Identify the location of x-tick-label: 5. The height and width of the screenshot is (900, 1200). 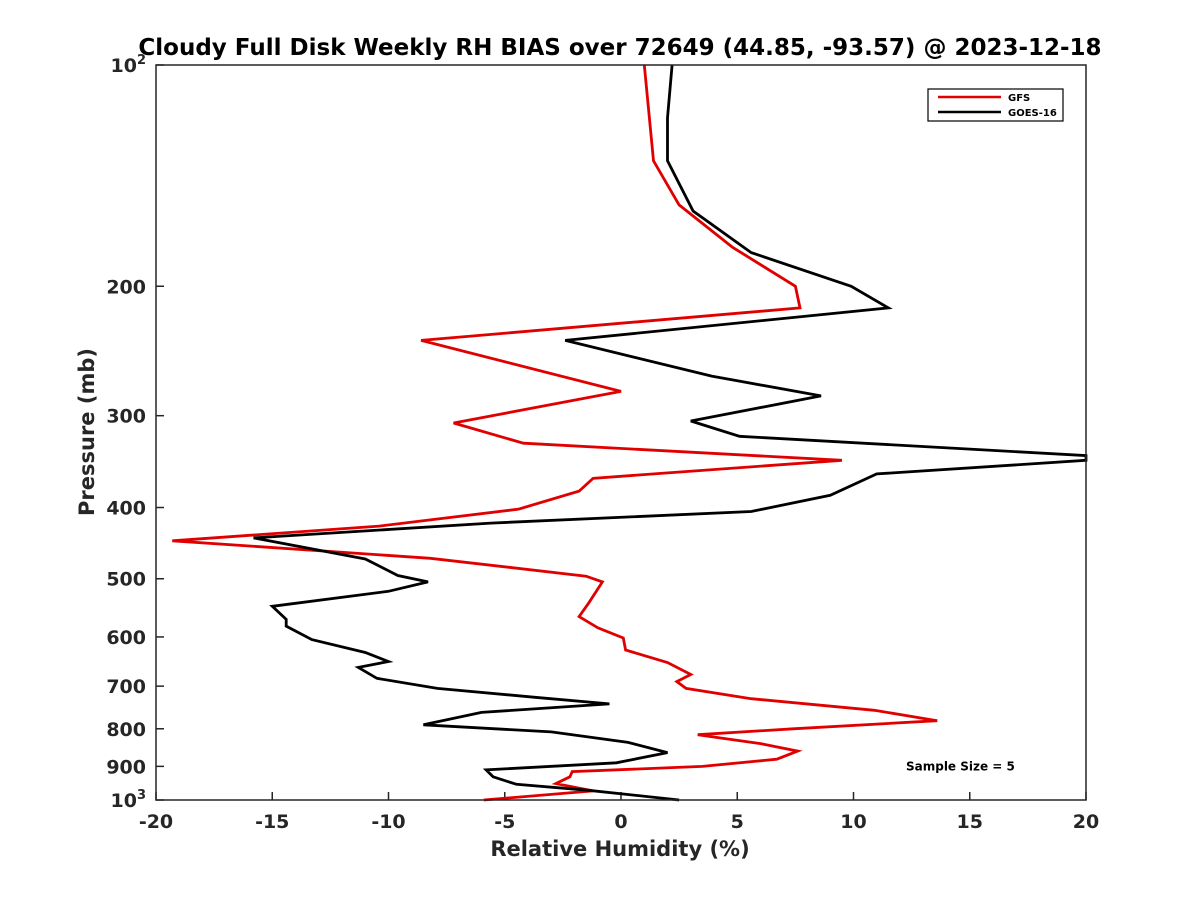
(737, 822).